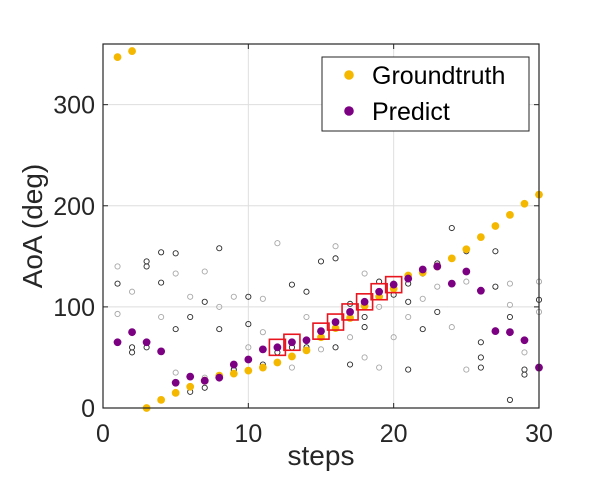  I want to click on highlight-boxes, so click(335, 316).